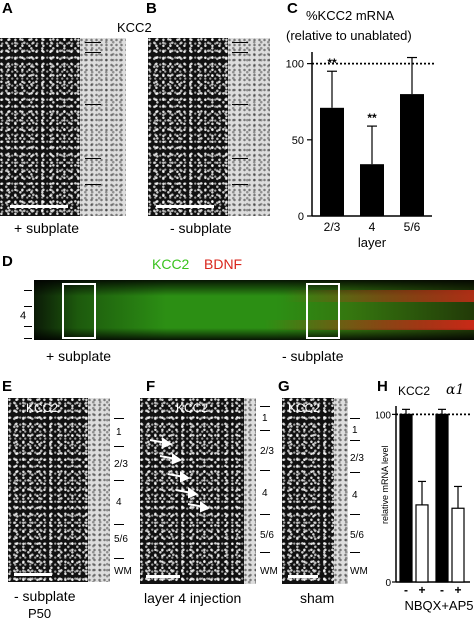  Describe the element at coordinates (201, 228) in the screenshot. I see `panel-b-label: - subplate` at that location.